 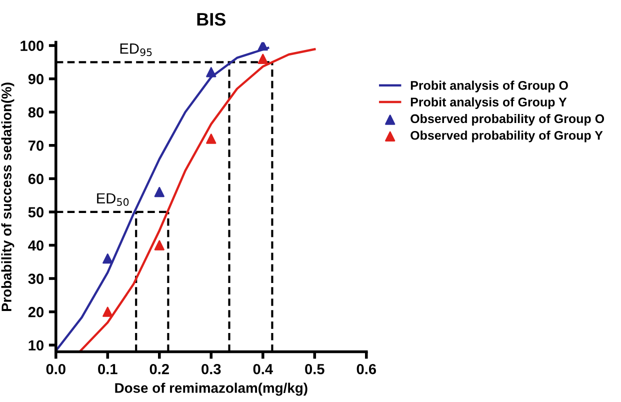 I want to click on y-tick-label: 40, so click(x=36, y=245).